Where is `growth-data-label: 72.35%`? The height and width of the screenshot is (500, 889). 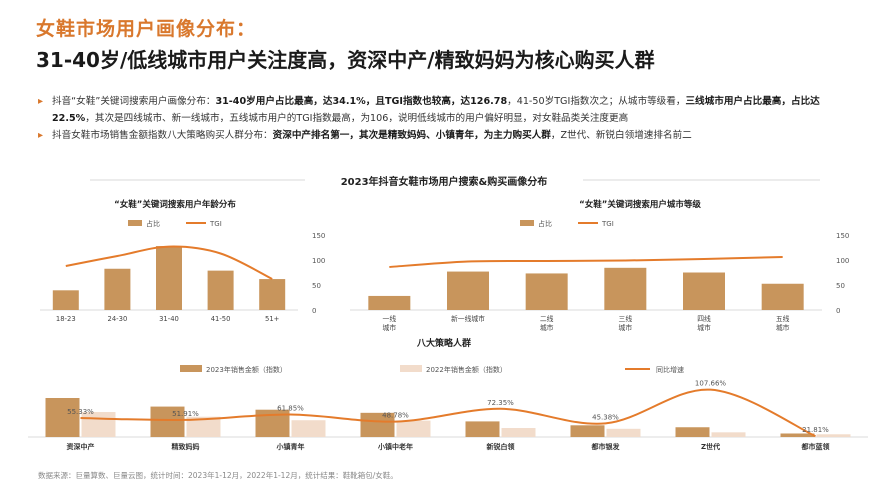
growth-data-label: 72.35% is located at coordinates (500, 403).